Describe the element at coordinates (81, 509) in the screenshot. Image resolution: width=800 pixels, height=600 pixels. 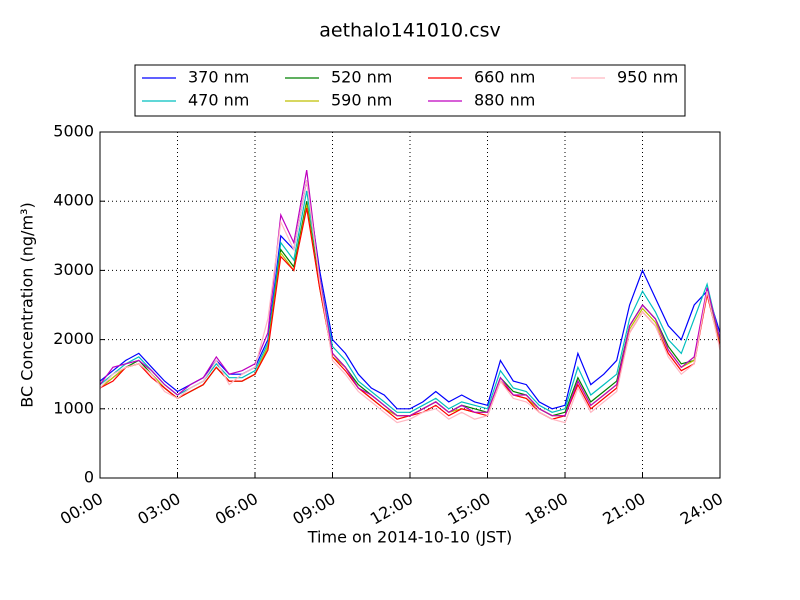
I see `x-tick-label: 00:00` at that location.